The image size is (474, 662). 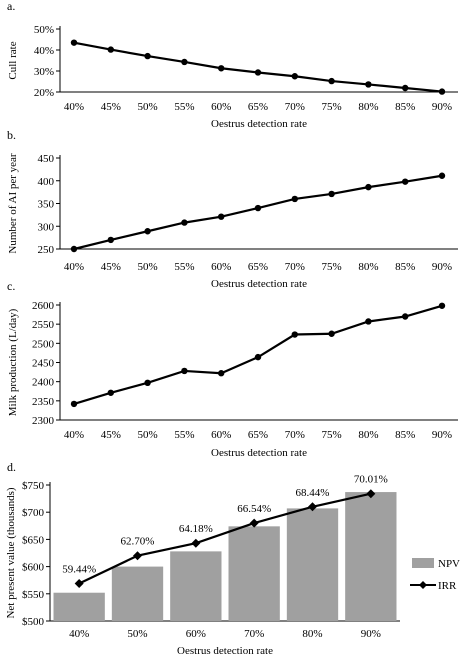 I want to click on legend-npv-swatch, so click(x=423, y=563).